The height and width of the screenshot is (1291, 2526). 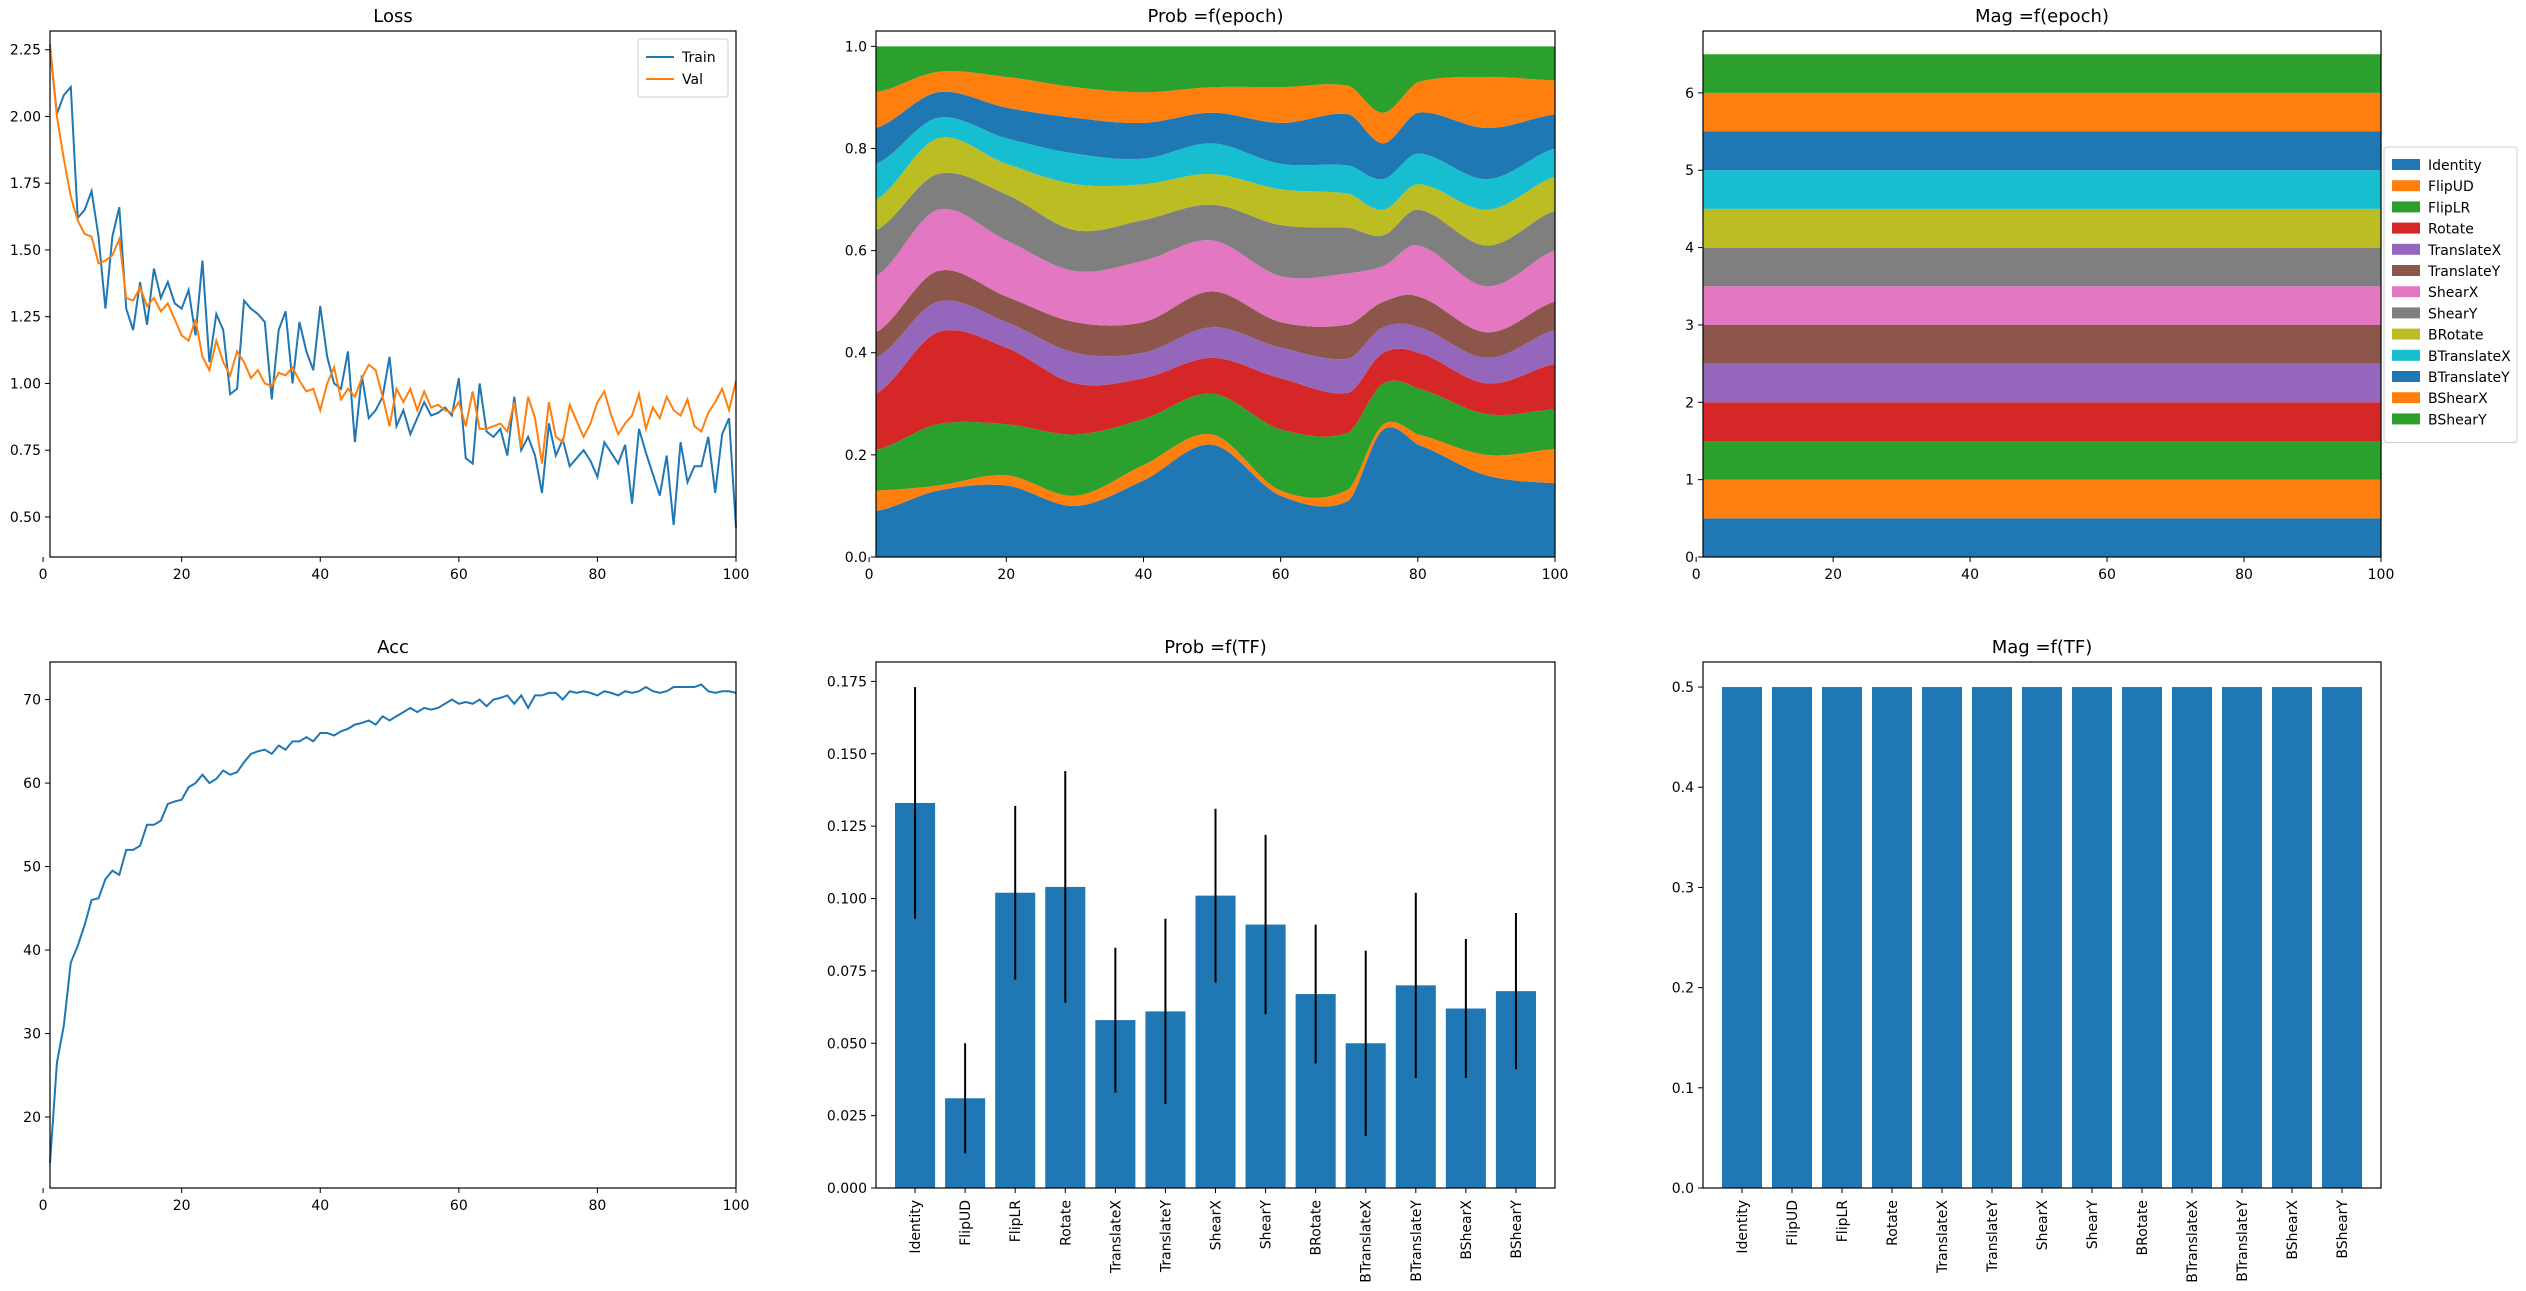 I want to click on prob_tf-ytick-label: 0.050, so click(x=847, y=1044).